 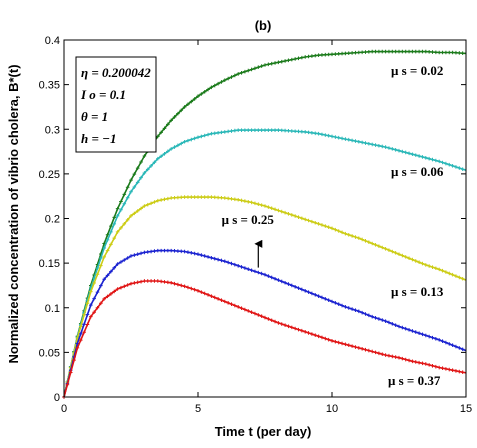 I want to click on y-tick-label: 0.35, so click(x=49, y=86).